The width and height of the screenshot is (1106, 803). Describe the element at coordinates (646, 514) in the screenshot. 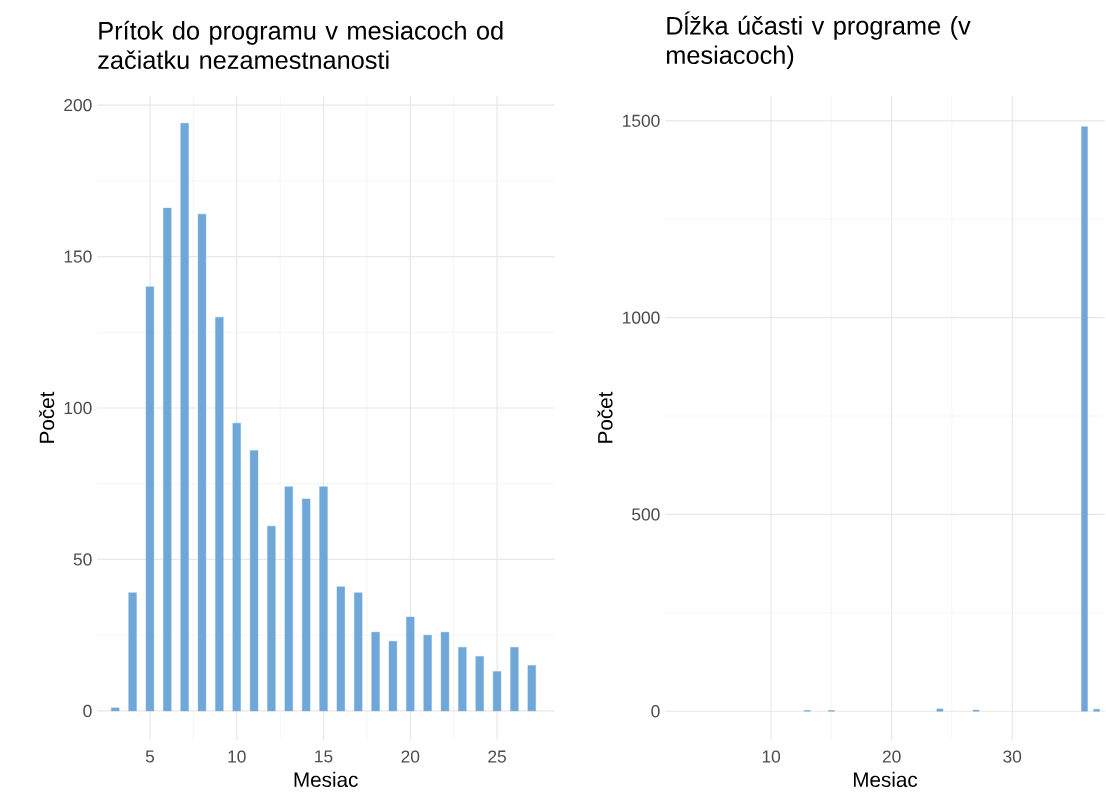

I see `y-tick-label: 500` at that location.